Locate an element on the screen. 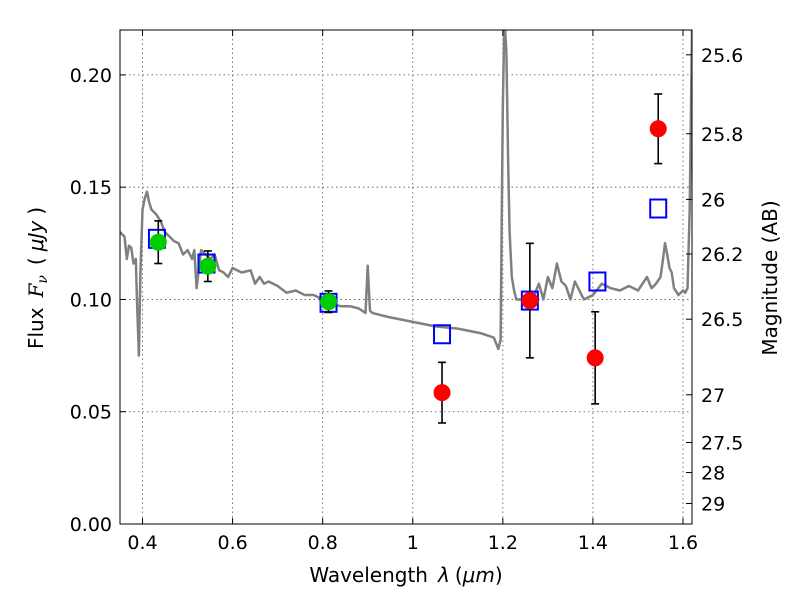 The height and width of the screenshot is (600, 800). x-tick-label: 0.4 is located at coordinates (142, 543).